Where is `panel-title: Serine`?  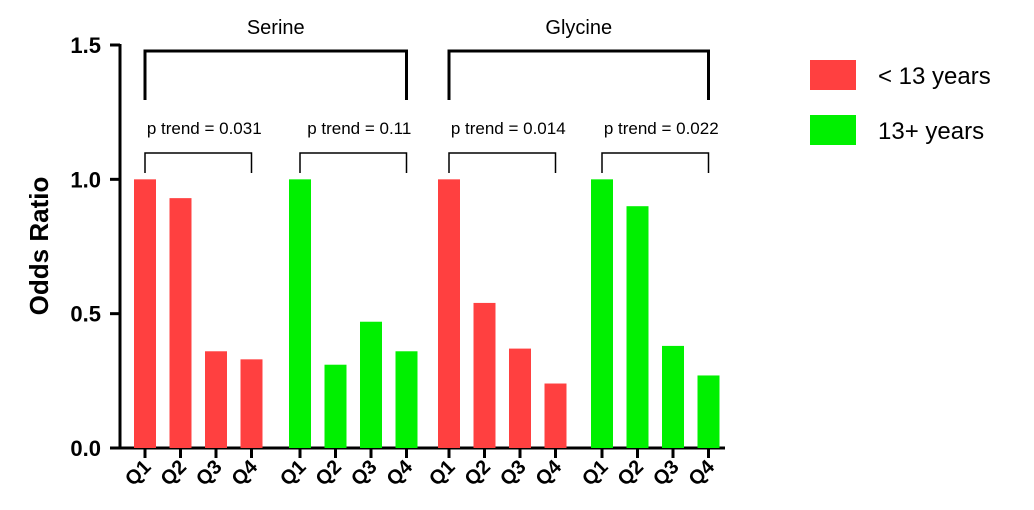
panel-title: Serine is located at coordinates (276, 28).